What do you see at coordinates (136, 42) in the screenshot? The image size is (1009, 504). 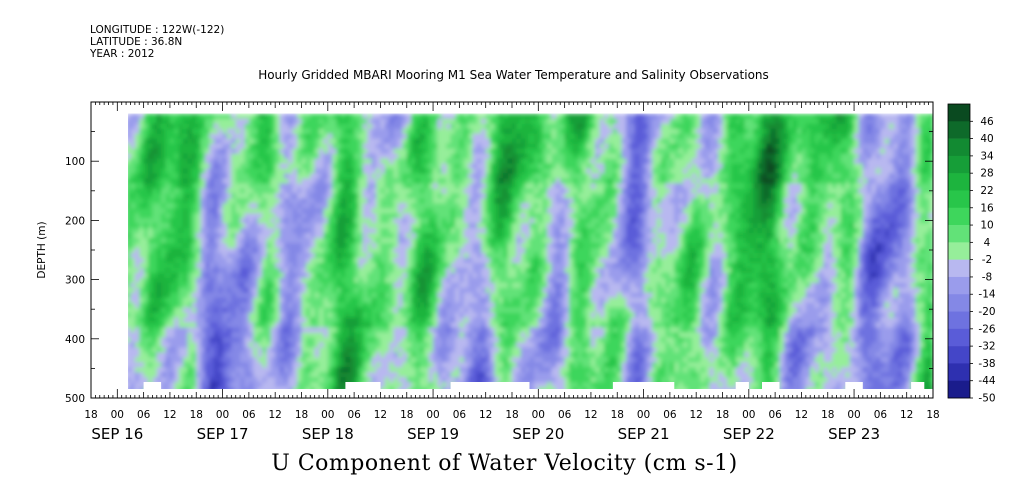 I see `latitude-text: LATITUDE : 36.8N` at bounding box center [136, 42].